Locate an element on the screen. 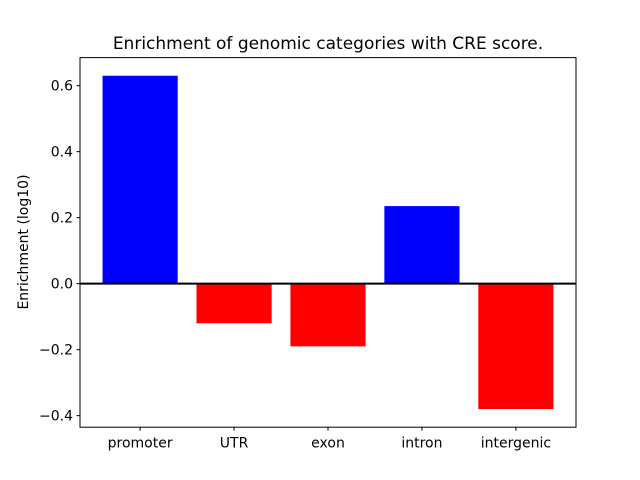 This screenshot has height=480, width=640. bar-intergenic is located at coordinates (516, 346).